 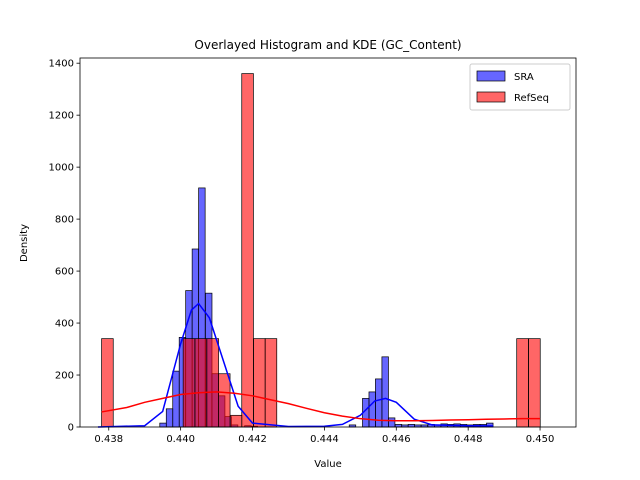 What do you see at coordinates (64, 324) in the screenshot?
I see `y-tick-label: 400` at bounding box center [64, 324].